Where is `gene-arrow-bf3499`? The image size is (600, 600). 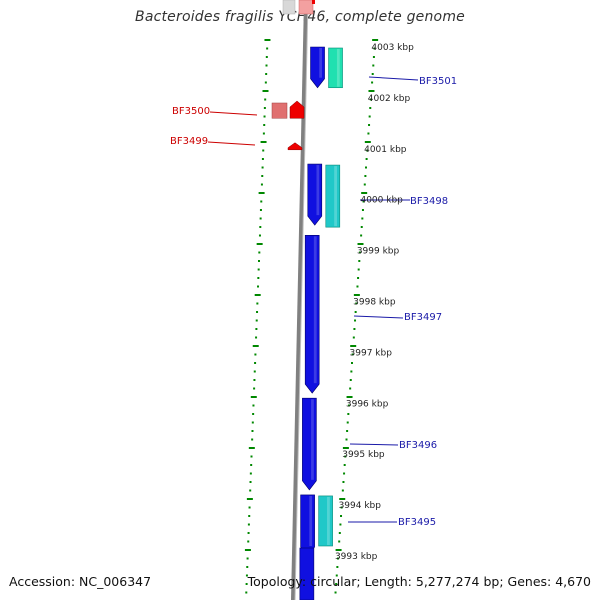 gene-arrow-bf3499 is located at coordinates (295, 146).